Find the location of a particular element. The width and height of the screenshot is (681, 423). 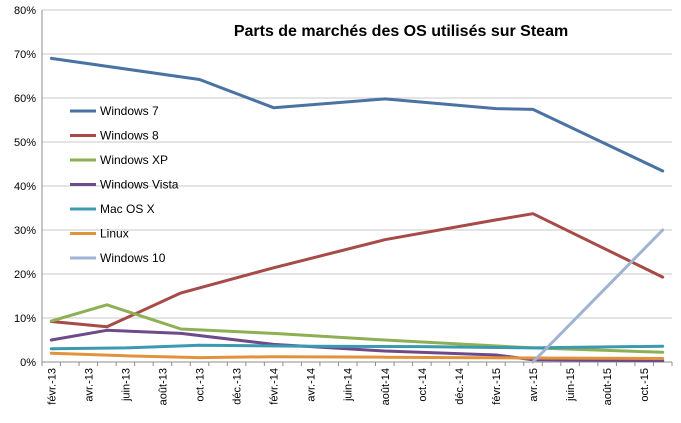

x-tick-label: déc.-14 is located at coordinates (460, 386).